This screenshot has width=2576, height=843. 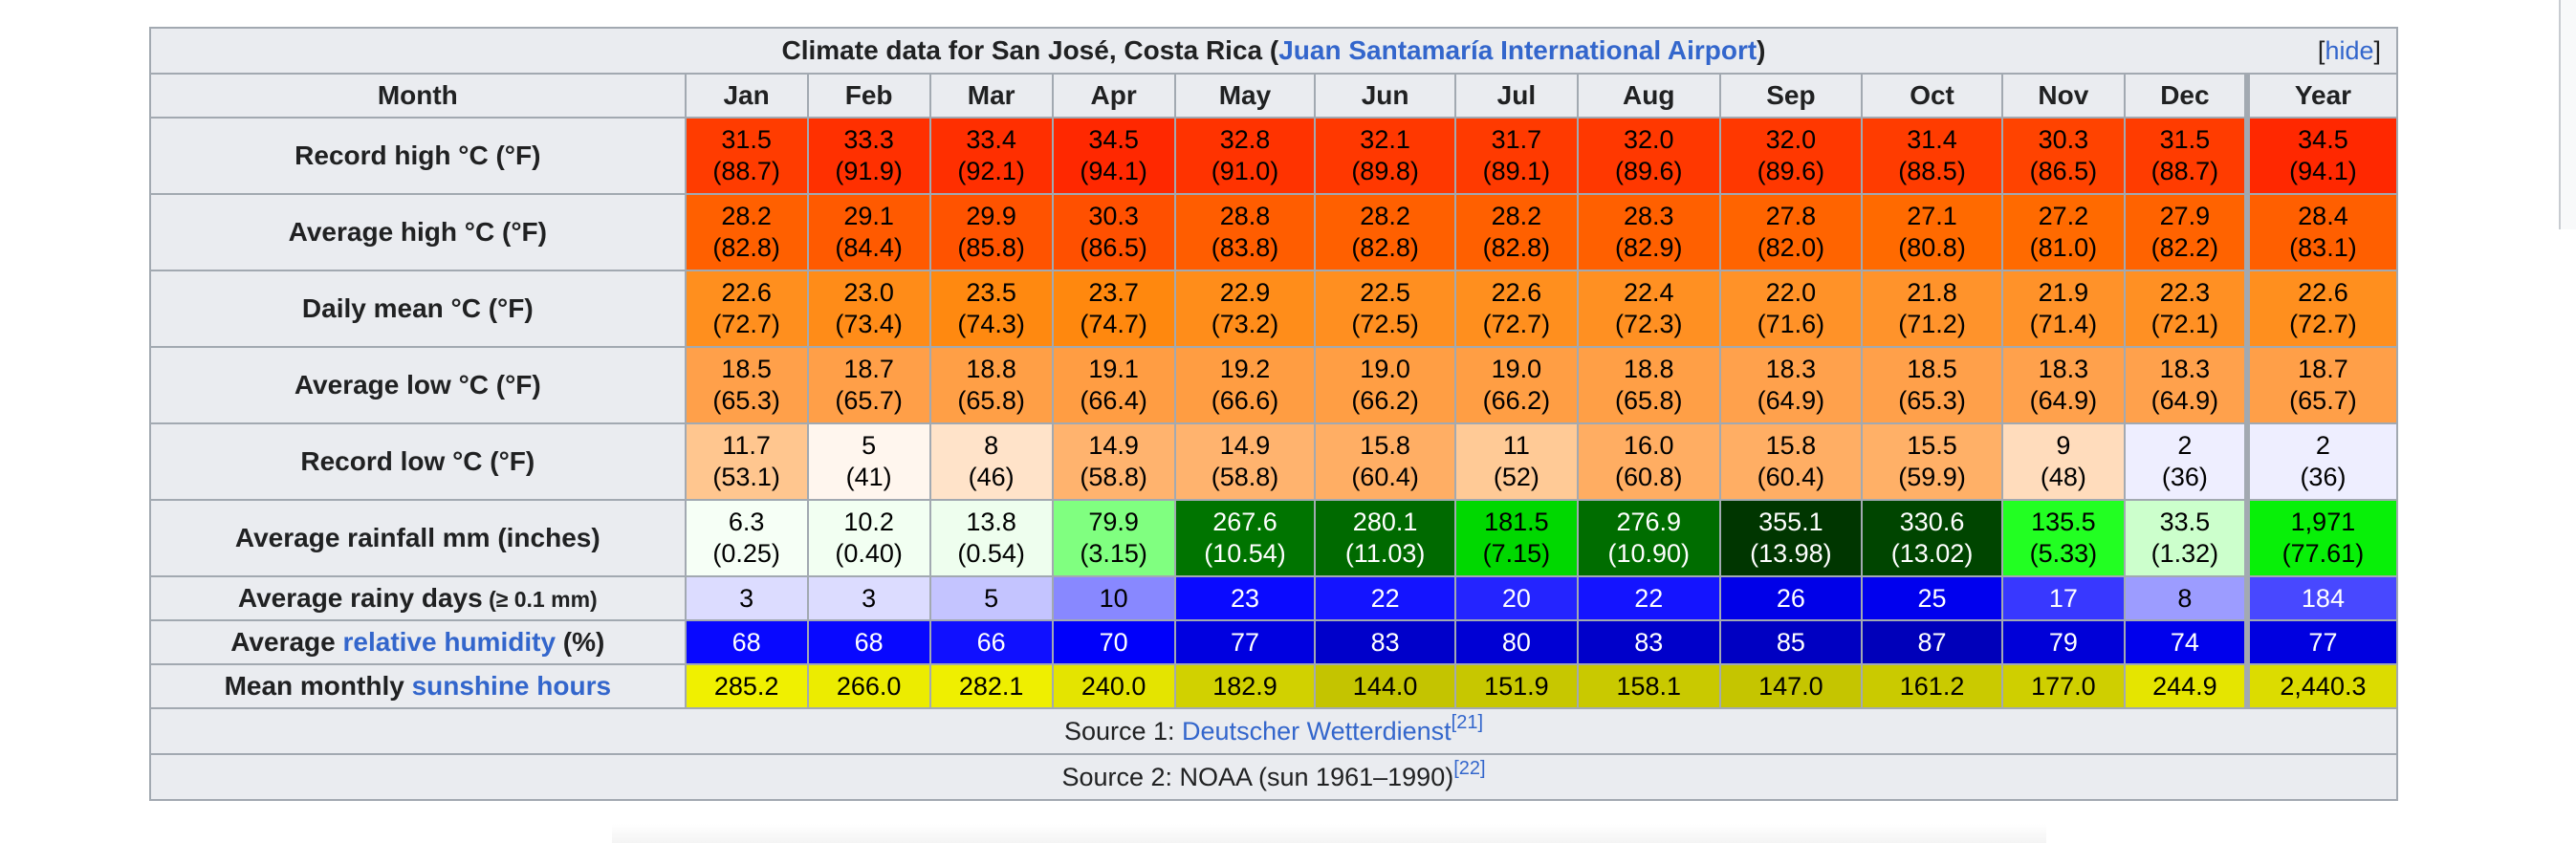 What do you see at coordinates (2323, 522) in the screenshot?
I see `cell-primary-value: 1,971` at bounding box center [2323, 522].